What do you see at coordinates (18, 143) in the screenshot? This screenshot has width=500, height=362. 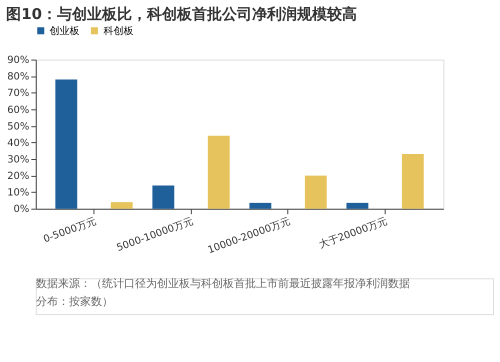 I see `y-tick-label: 40%` at bounding box center [18, 143].